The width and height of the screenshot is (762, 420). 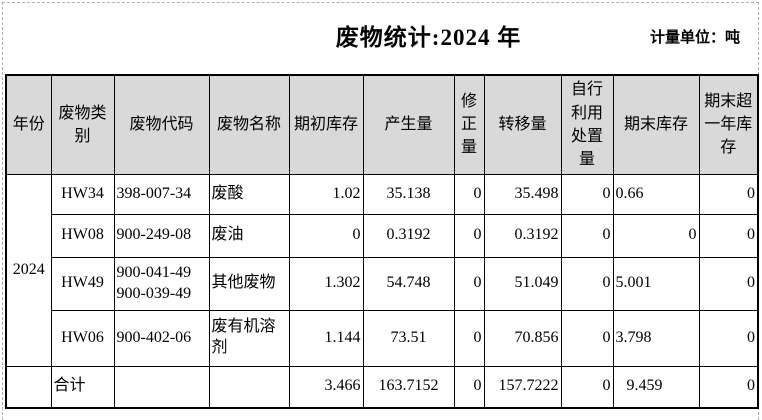 I want to click on cell-name: 废有机溶剂, so click(x=249, y=338).